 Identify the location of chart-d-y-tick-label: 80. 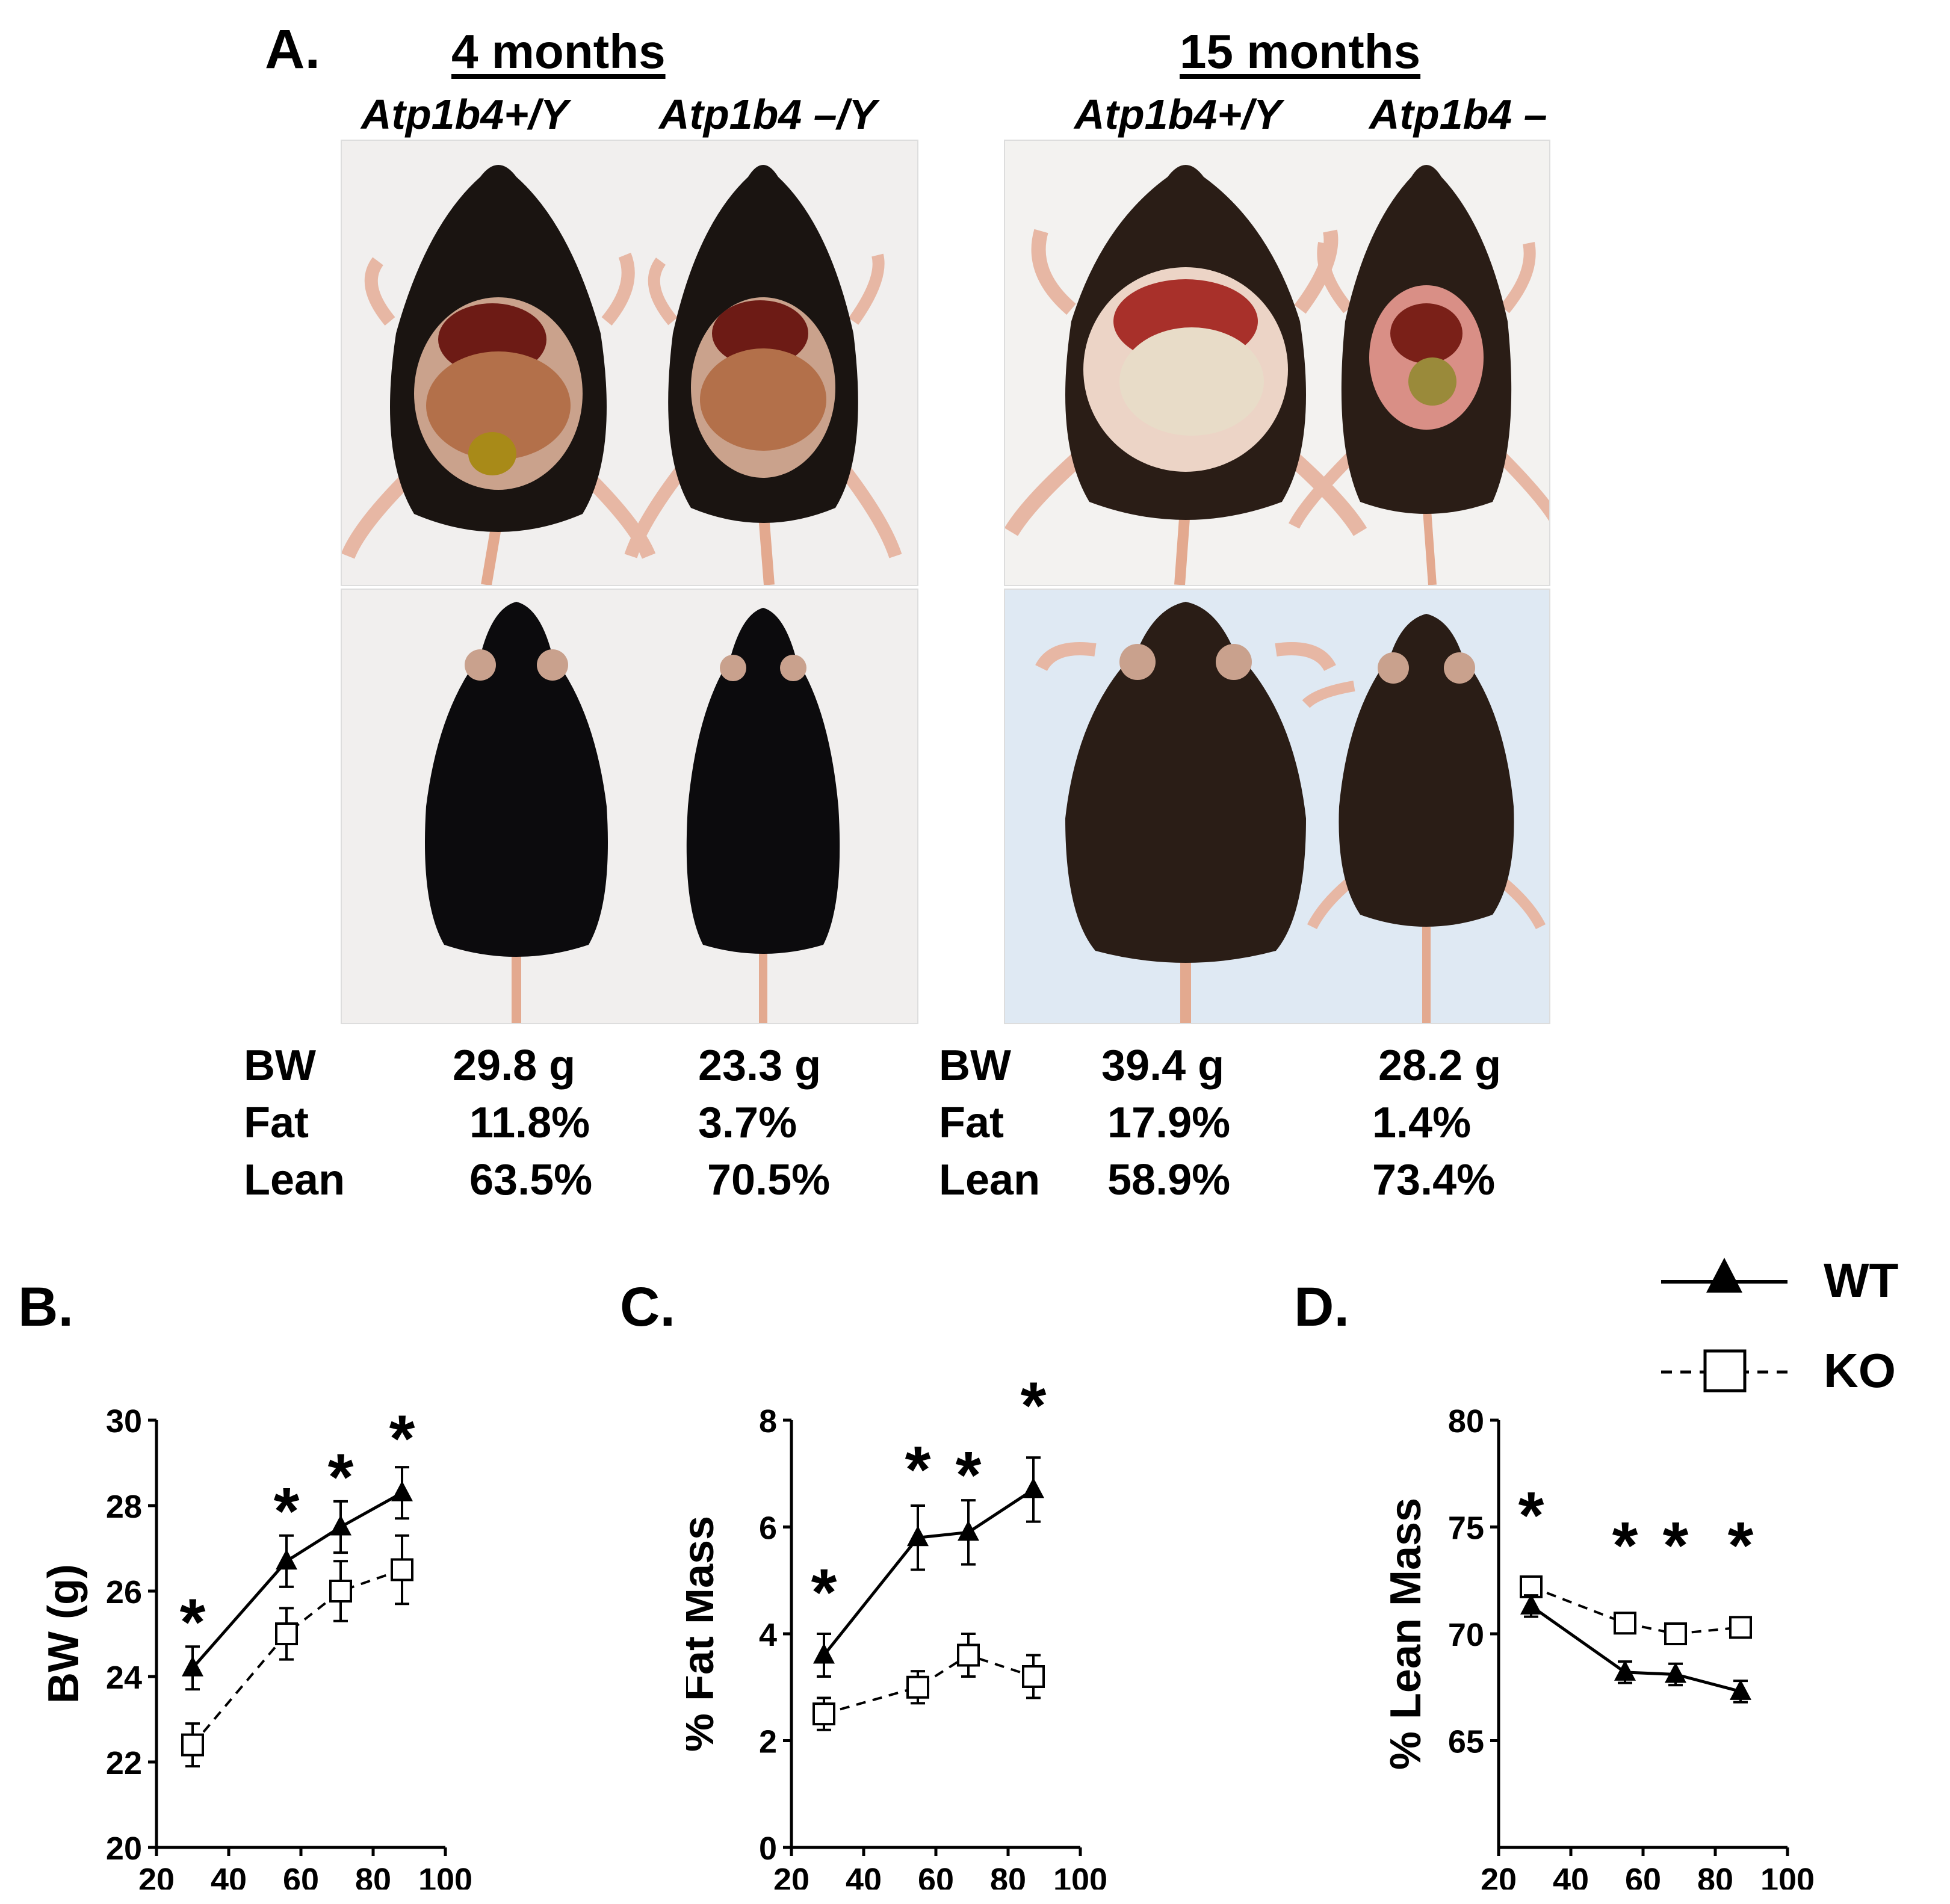
(1466, 1421).